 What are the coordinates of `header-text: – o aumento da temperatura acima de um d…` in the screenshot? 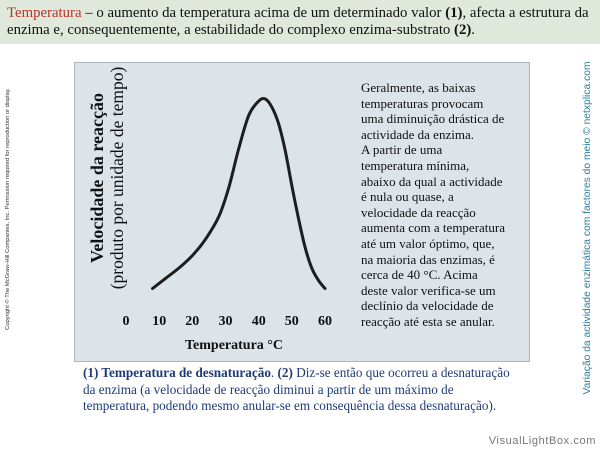 It's located at (263, 13).